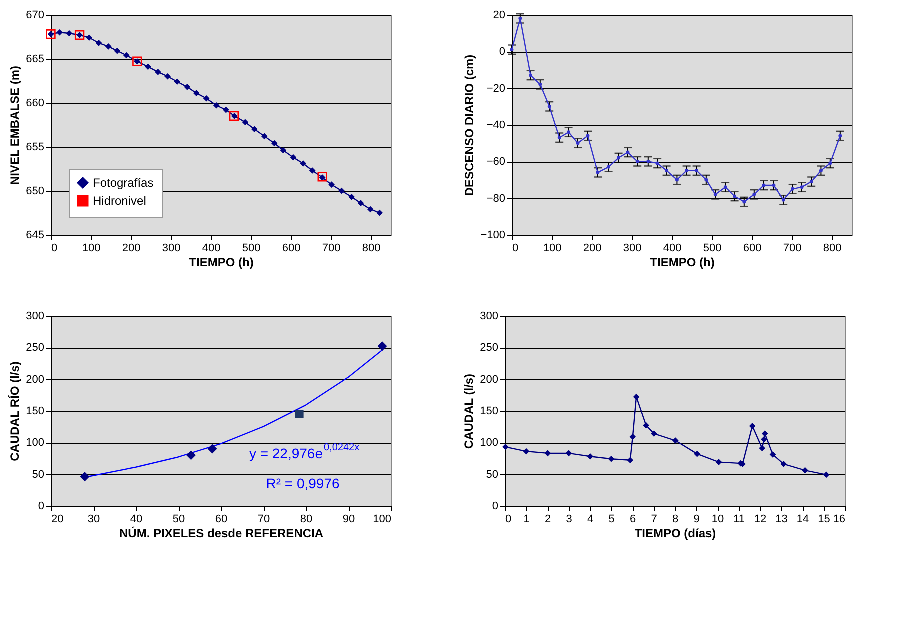  Describe the element at coordinates (306, 520) in the screenshot. I see `x-tick-label: 80` at that location.